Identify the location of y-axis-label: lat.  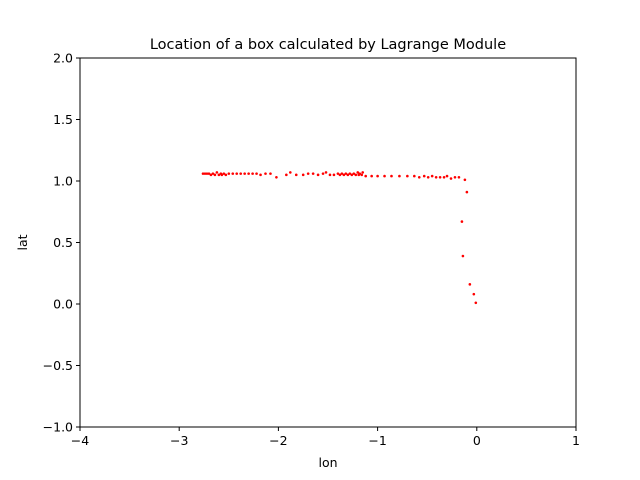
(22, 242).